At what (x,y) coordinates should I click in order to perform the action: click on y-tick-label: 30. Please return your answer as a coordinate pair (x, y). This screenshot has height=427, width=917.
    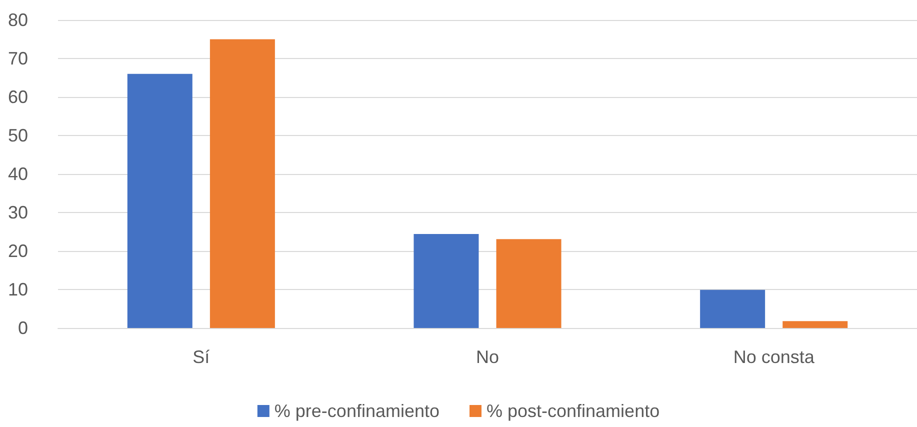
    Looking at the image, I should click on (18, 212).